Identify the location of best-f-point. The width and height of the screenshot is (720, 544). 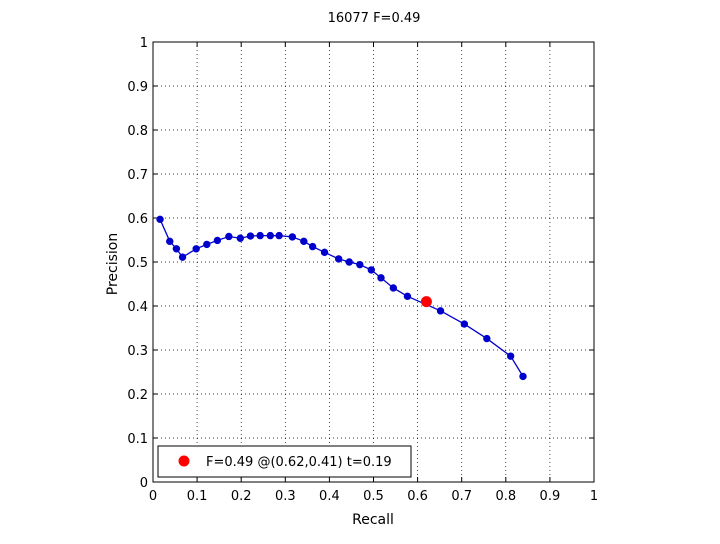
(426, 302).